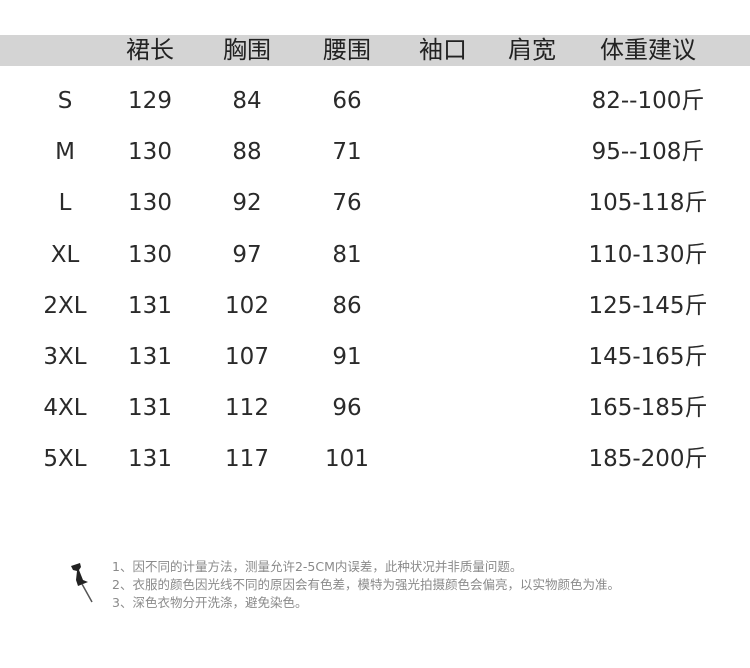 The width and height of the screenshot is (750, 668). What do you see at coordinates (150, 101) in the screenshot?
I see `cell-skirt-length: 129` at bounding box center [150, 101].